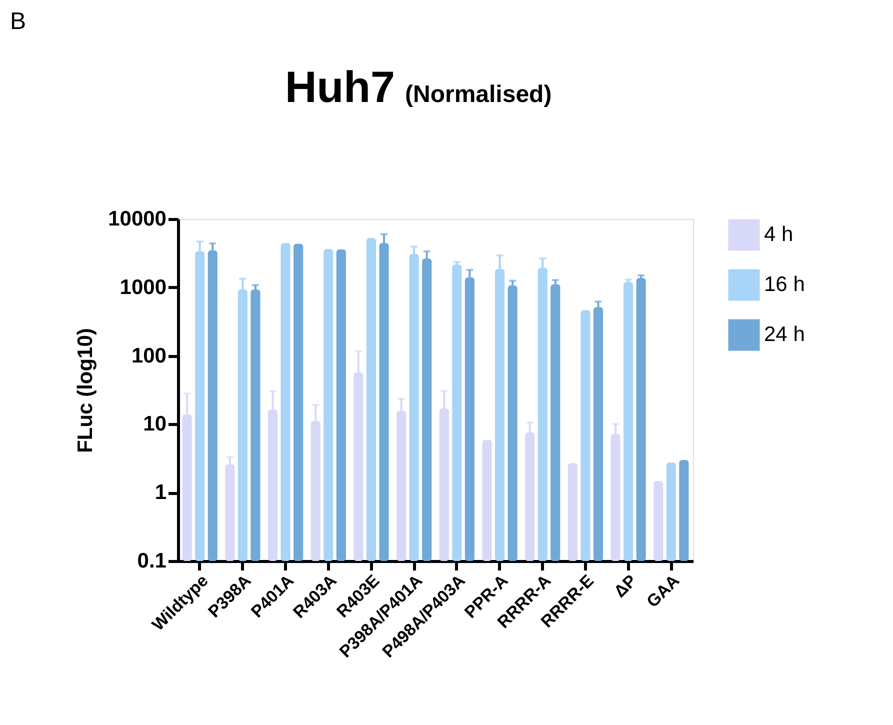 Image resolution: width=893 pixels, height=725 pixels. Describe the element at coordinates (148, 356) in the screenshot. I see `y-tick-label: 100` at that location.